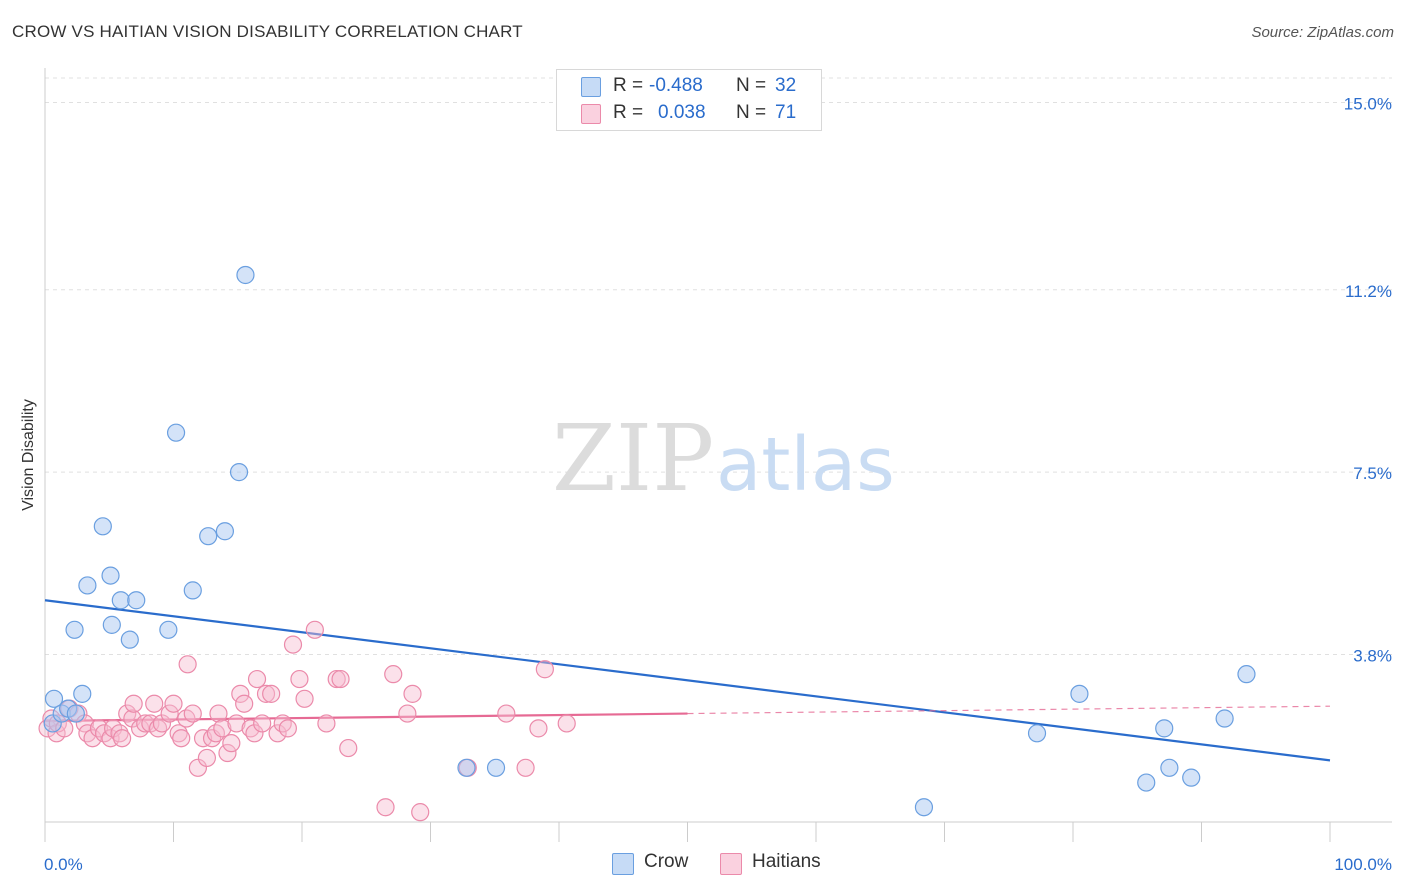 The width and height of the screenshot is (1406, 892). What do you see at coordinates (786, 861) in the screenshot?
I see `haitians-legend-label: Haitians` at bounding box center [786, 861].